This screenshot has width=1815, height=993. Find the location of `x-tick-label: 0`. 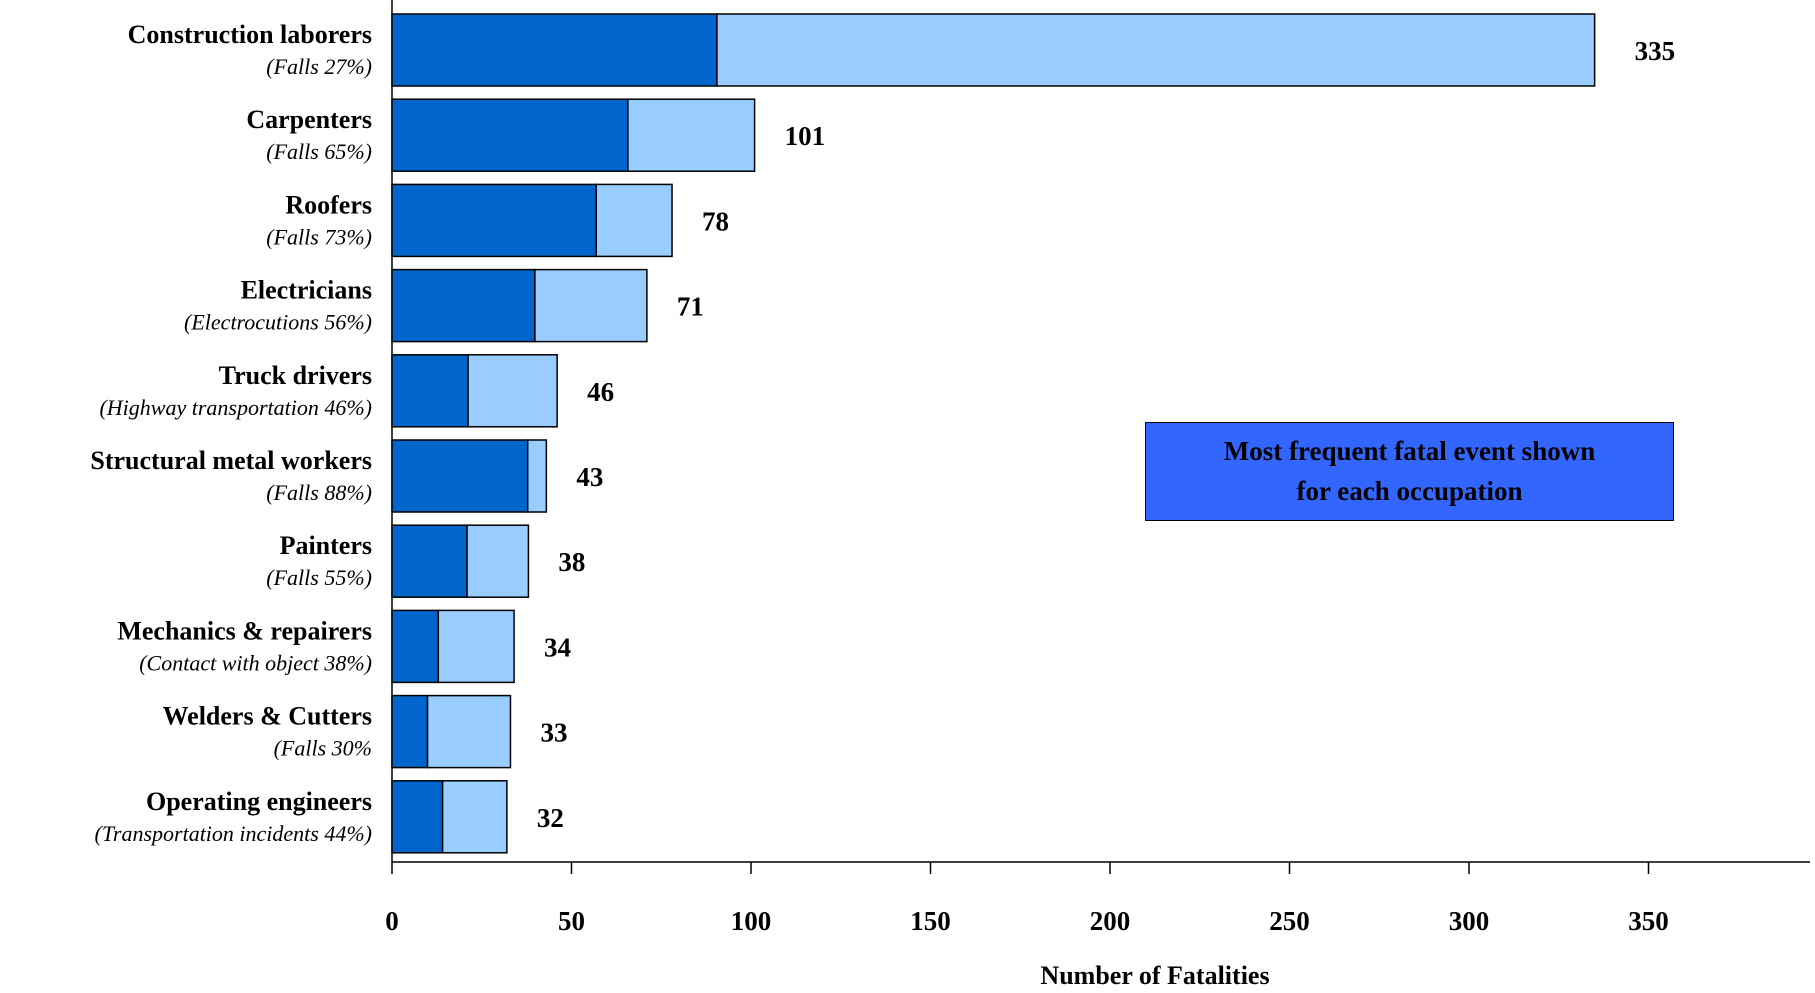

x-tick-label: 0 is located at coordinates (392, 921).